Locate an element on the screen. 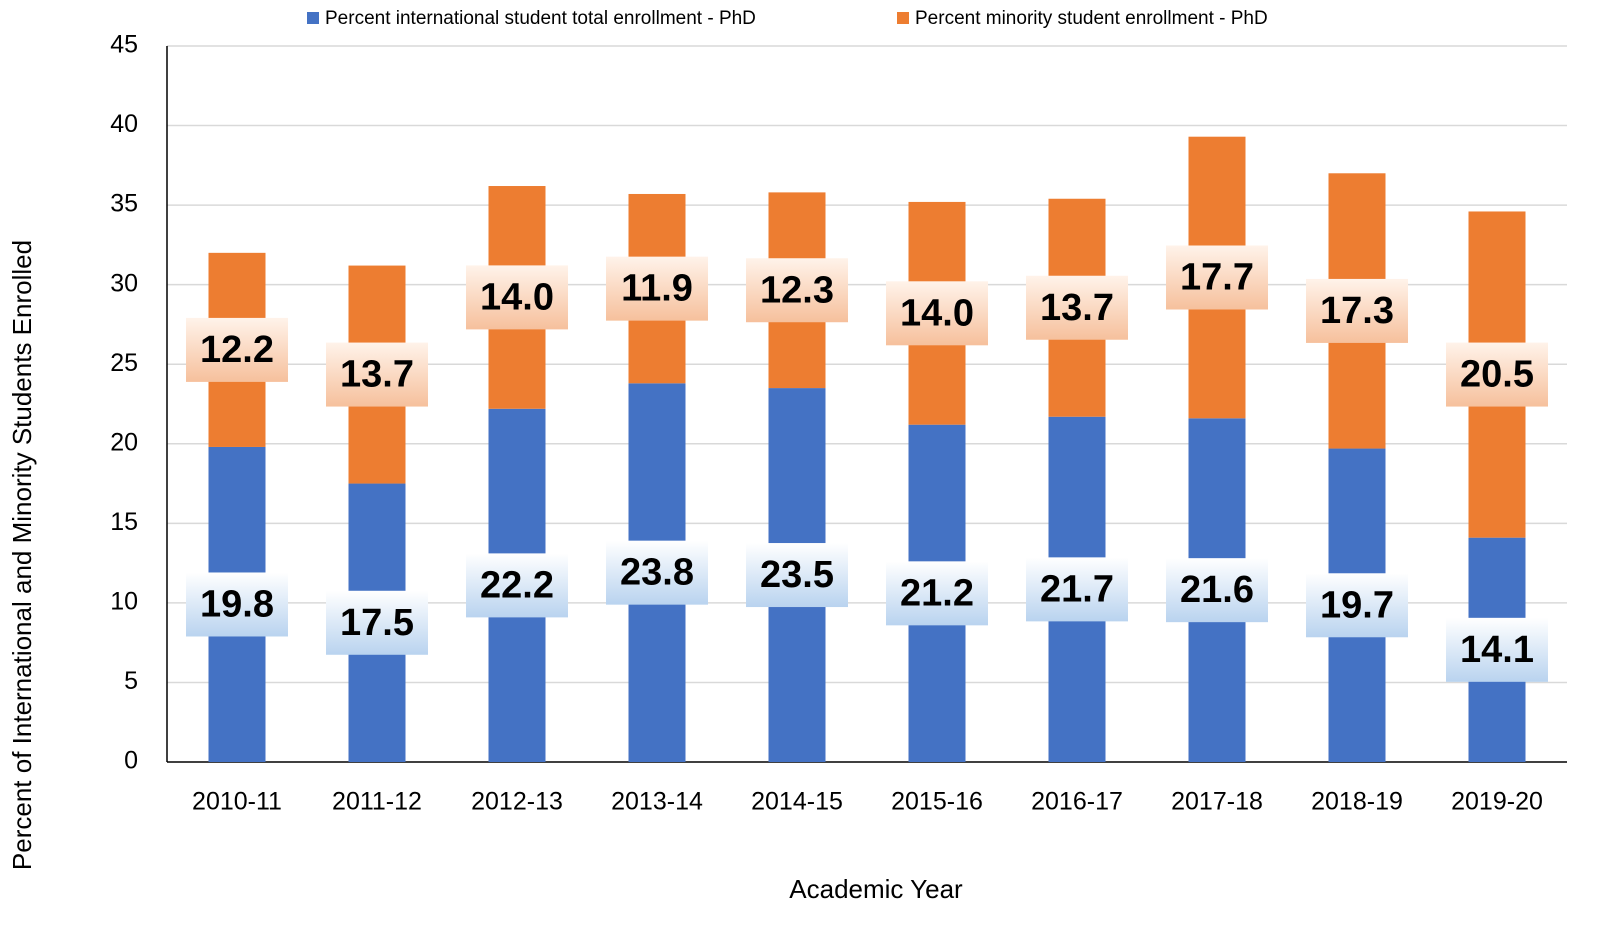 Image resolution: width=1598 pixels, height=930 pixels. y-tick-label: 35 is located at coordinates (124, 204).